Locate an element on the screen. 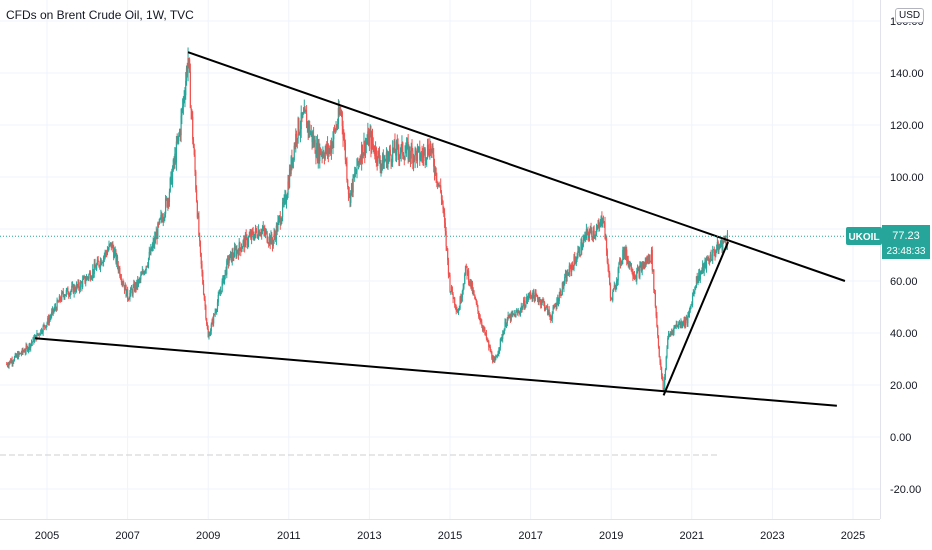 The image size is (932, 550). symbol-badge is located at coordinates (864, 236).